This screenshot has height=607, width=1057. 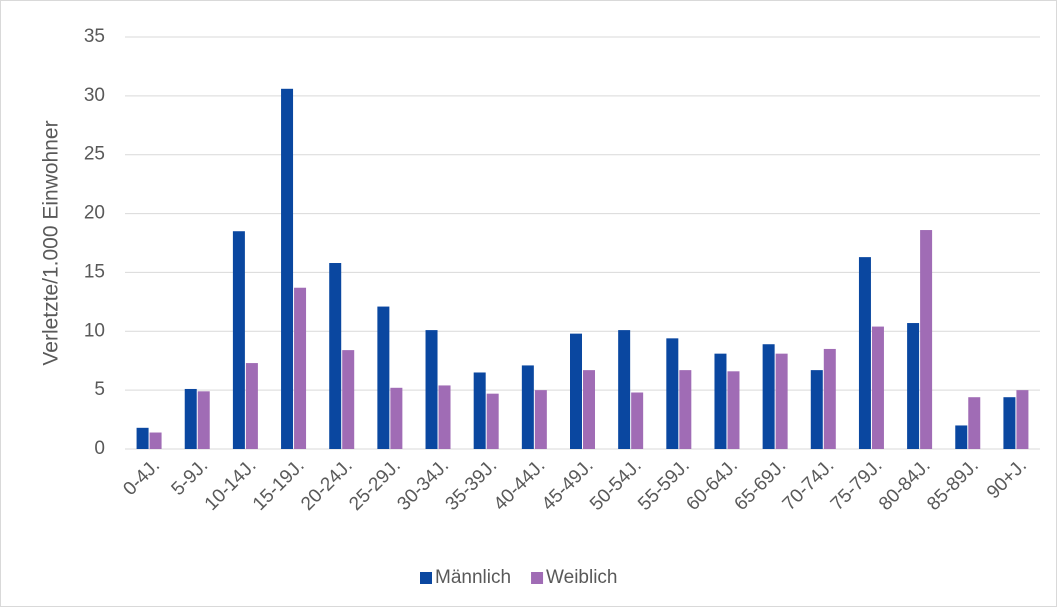 What do you see at coordinates (94, 36) in the screenshot?
I see `y-tick-label: 35` at bounding box center [94, 36].